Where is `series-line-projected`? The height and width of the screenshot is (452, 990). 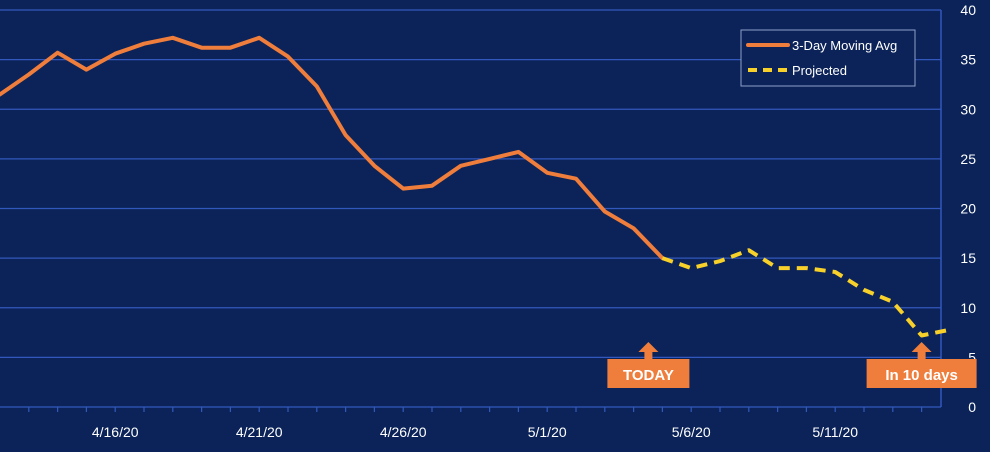
series-line-projected is located at coordinates (806, 293).